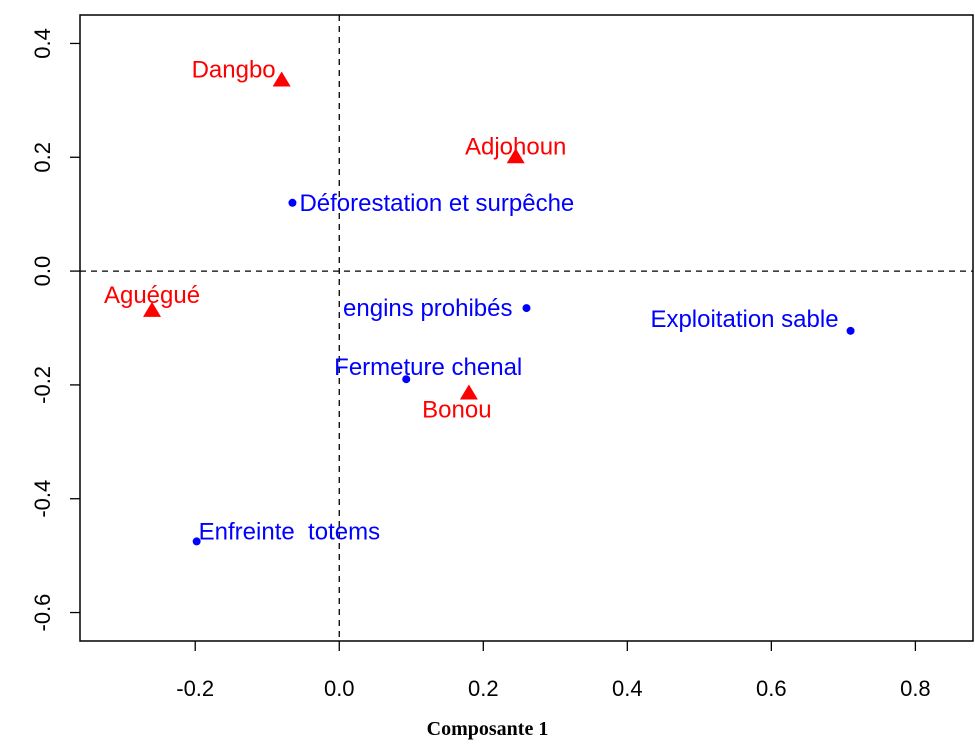 Image resolution: width=975 pixels, height=749 pixels. What do you see at coordinates (339, 688) in the screenshot?
I see `x-tick-label: 0.0` at bounding box center [339, 688].